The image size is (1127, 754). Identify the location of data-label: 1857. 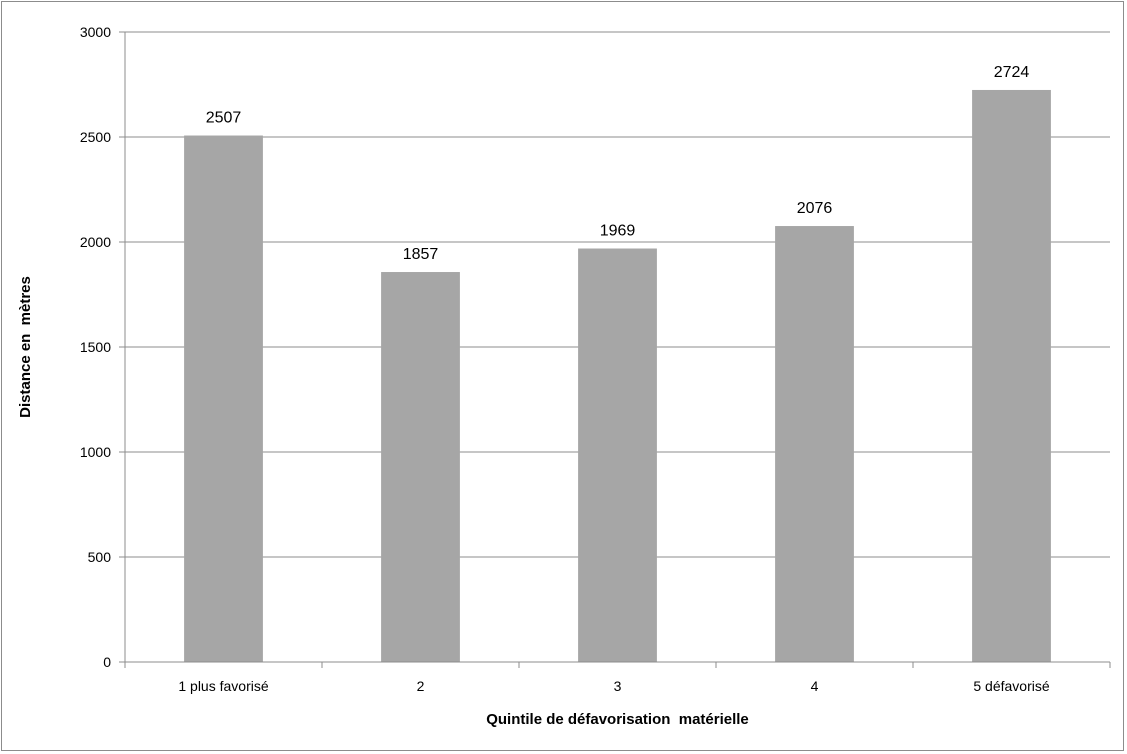
(421, 254).